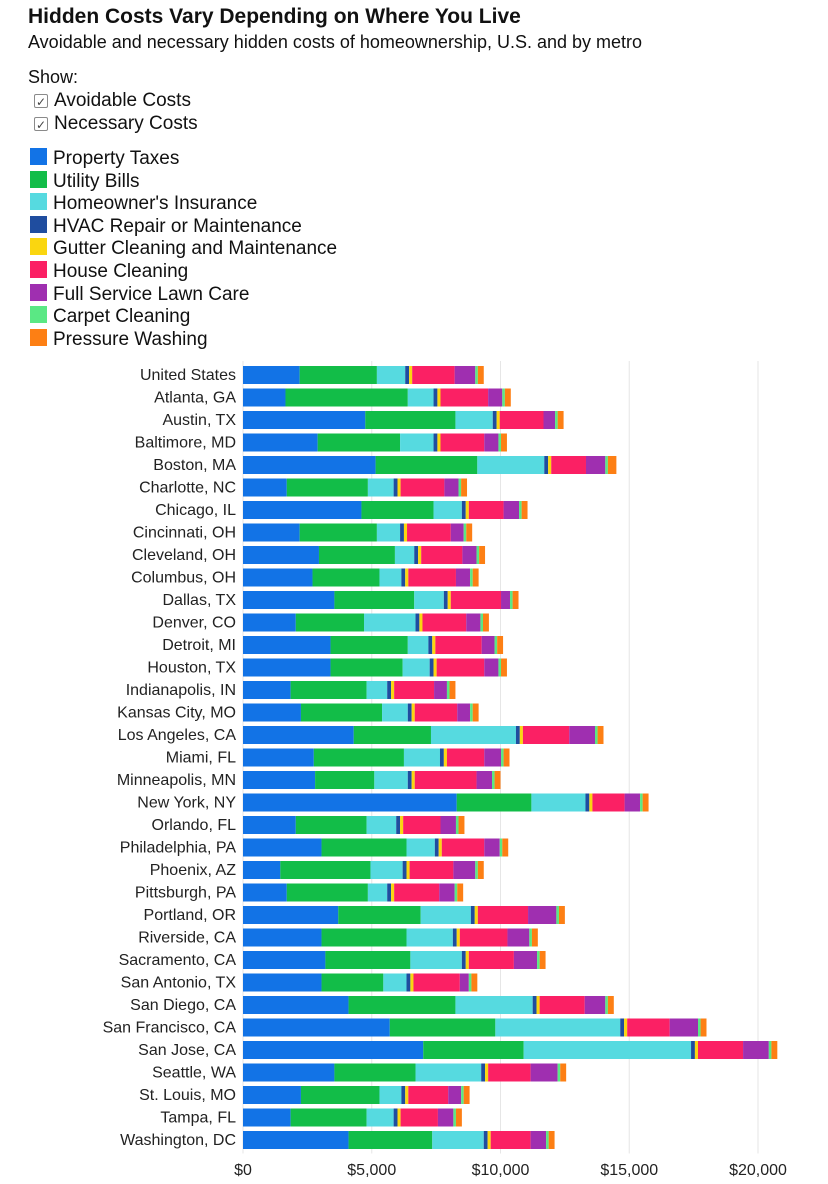  Describe the element at coordinates (41, 101) in the screenshot. I see `avoidable-costs-checkbox: ✓` at that location.